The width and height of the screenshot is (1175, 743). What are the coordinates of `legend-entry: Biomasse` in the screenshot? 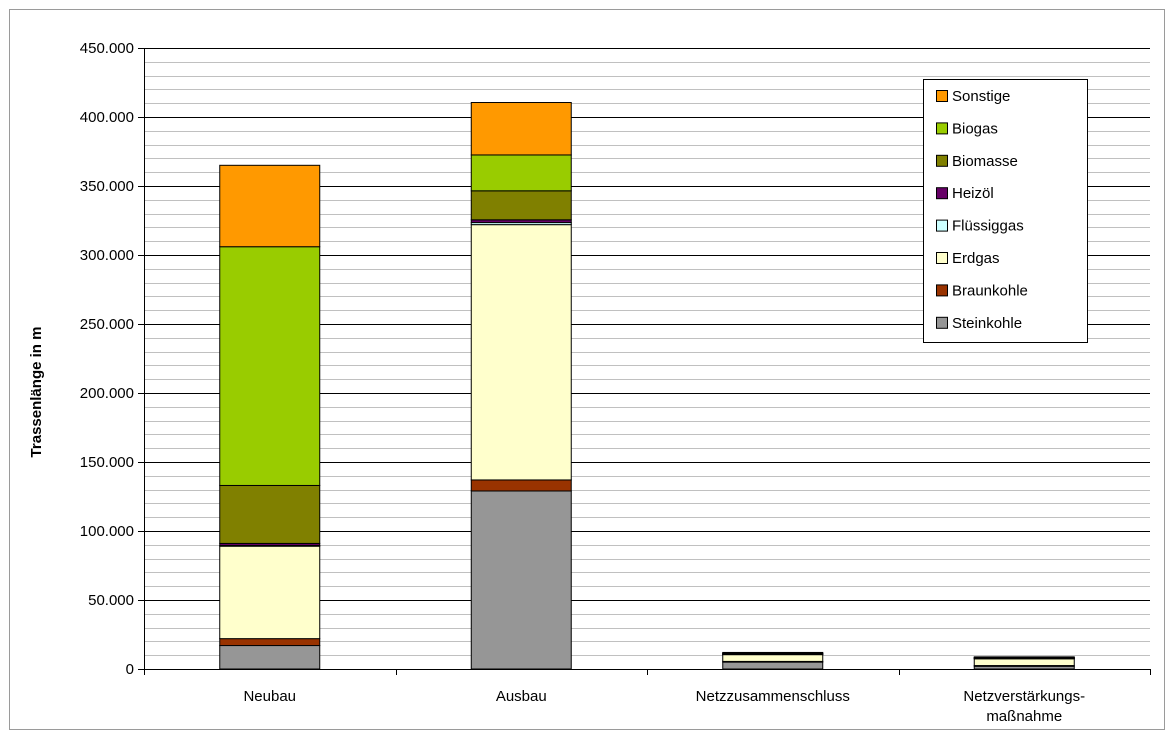 It's located at (977, 161).